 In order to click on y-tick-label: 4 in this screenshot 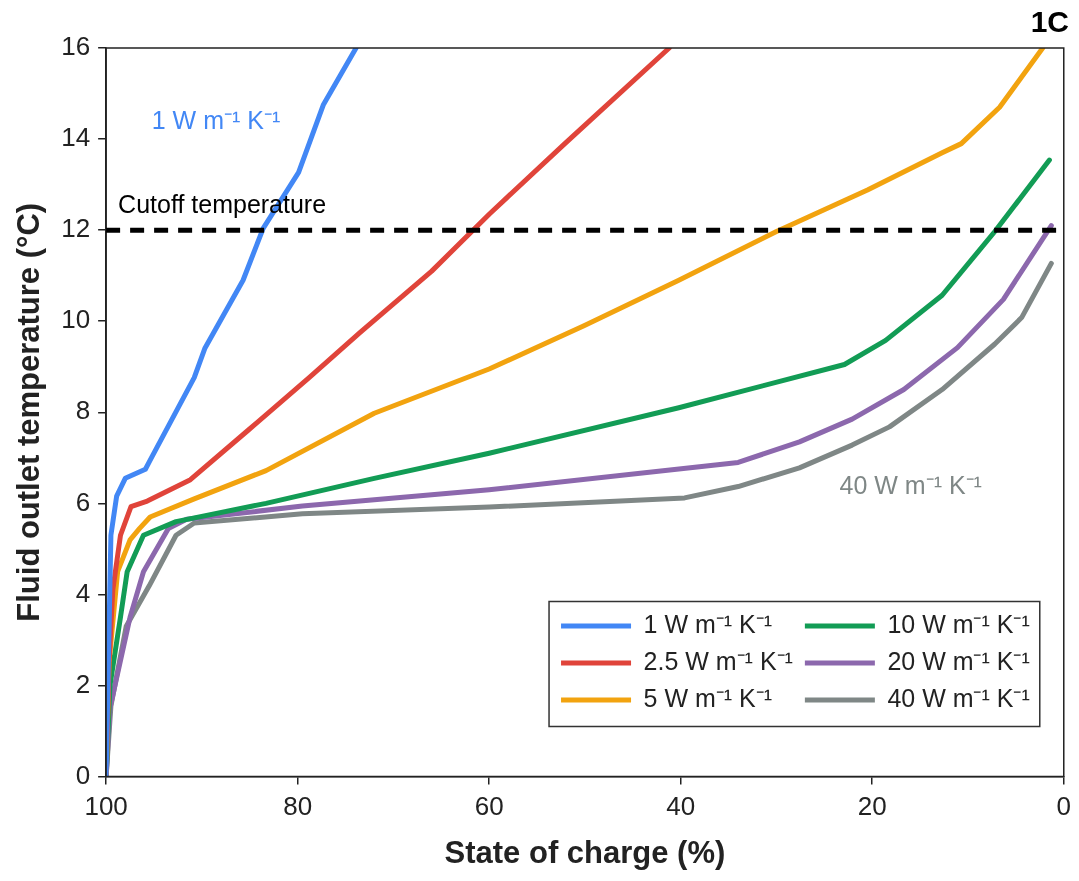, I will do `click(83, 592)`.